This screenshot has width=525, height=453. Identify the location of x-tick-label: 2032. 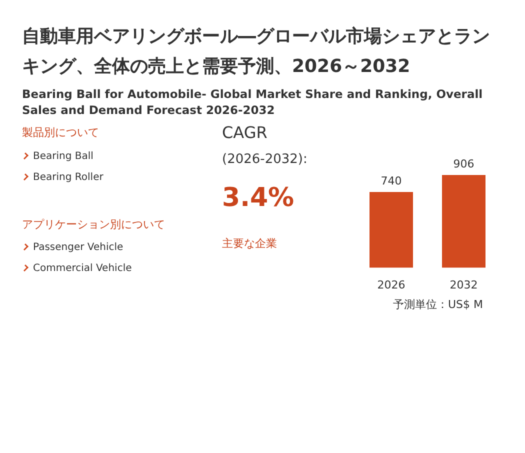
(464, 285).